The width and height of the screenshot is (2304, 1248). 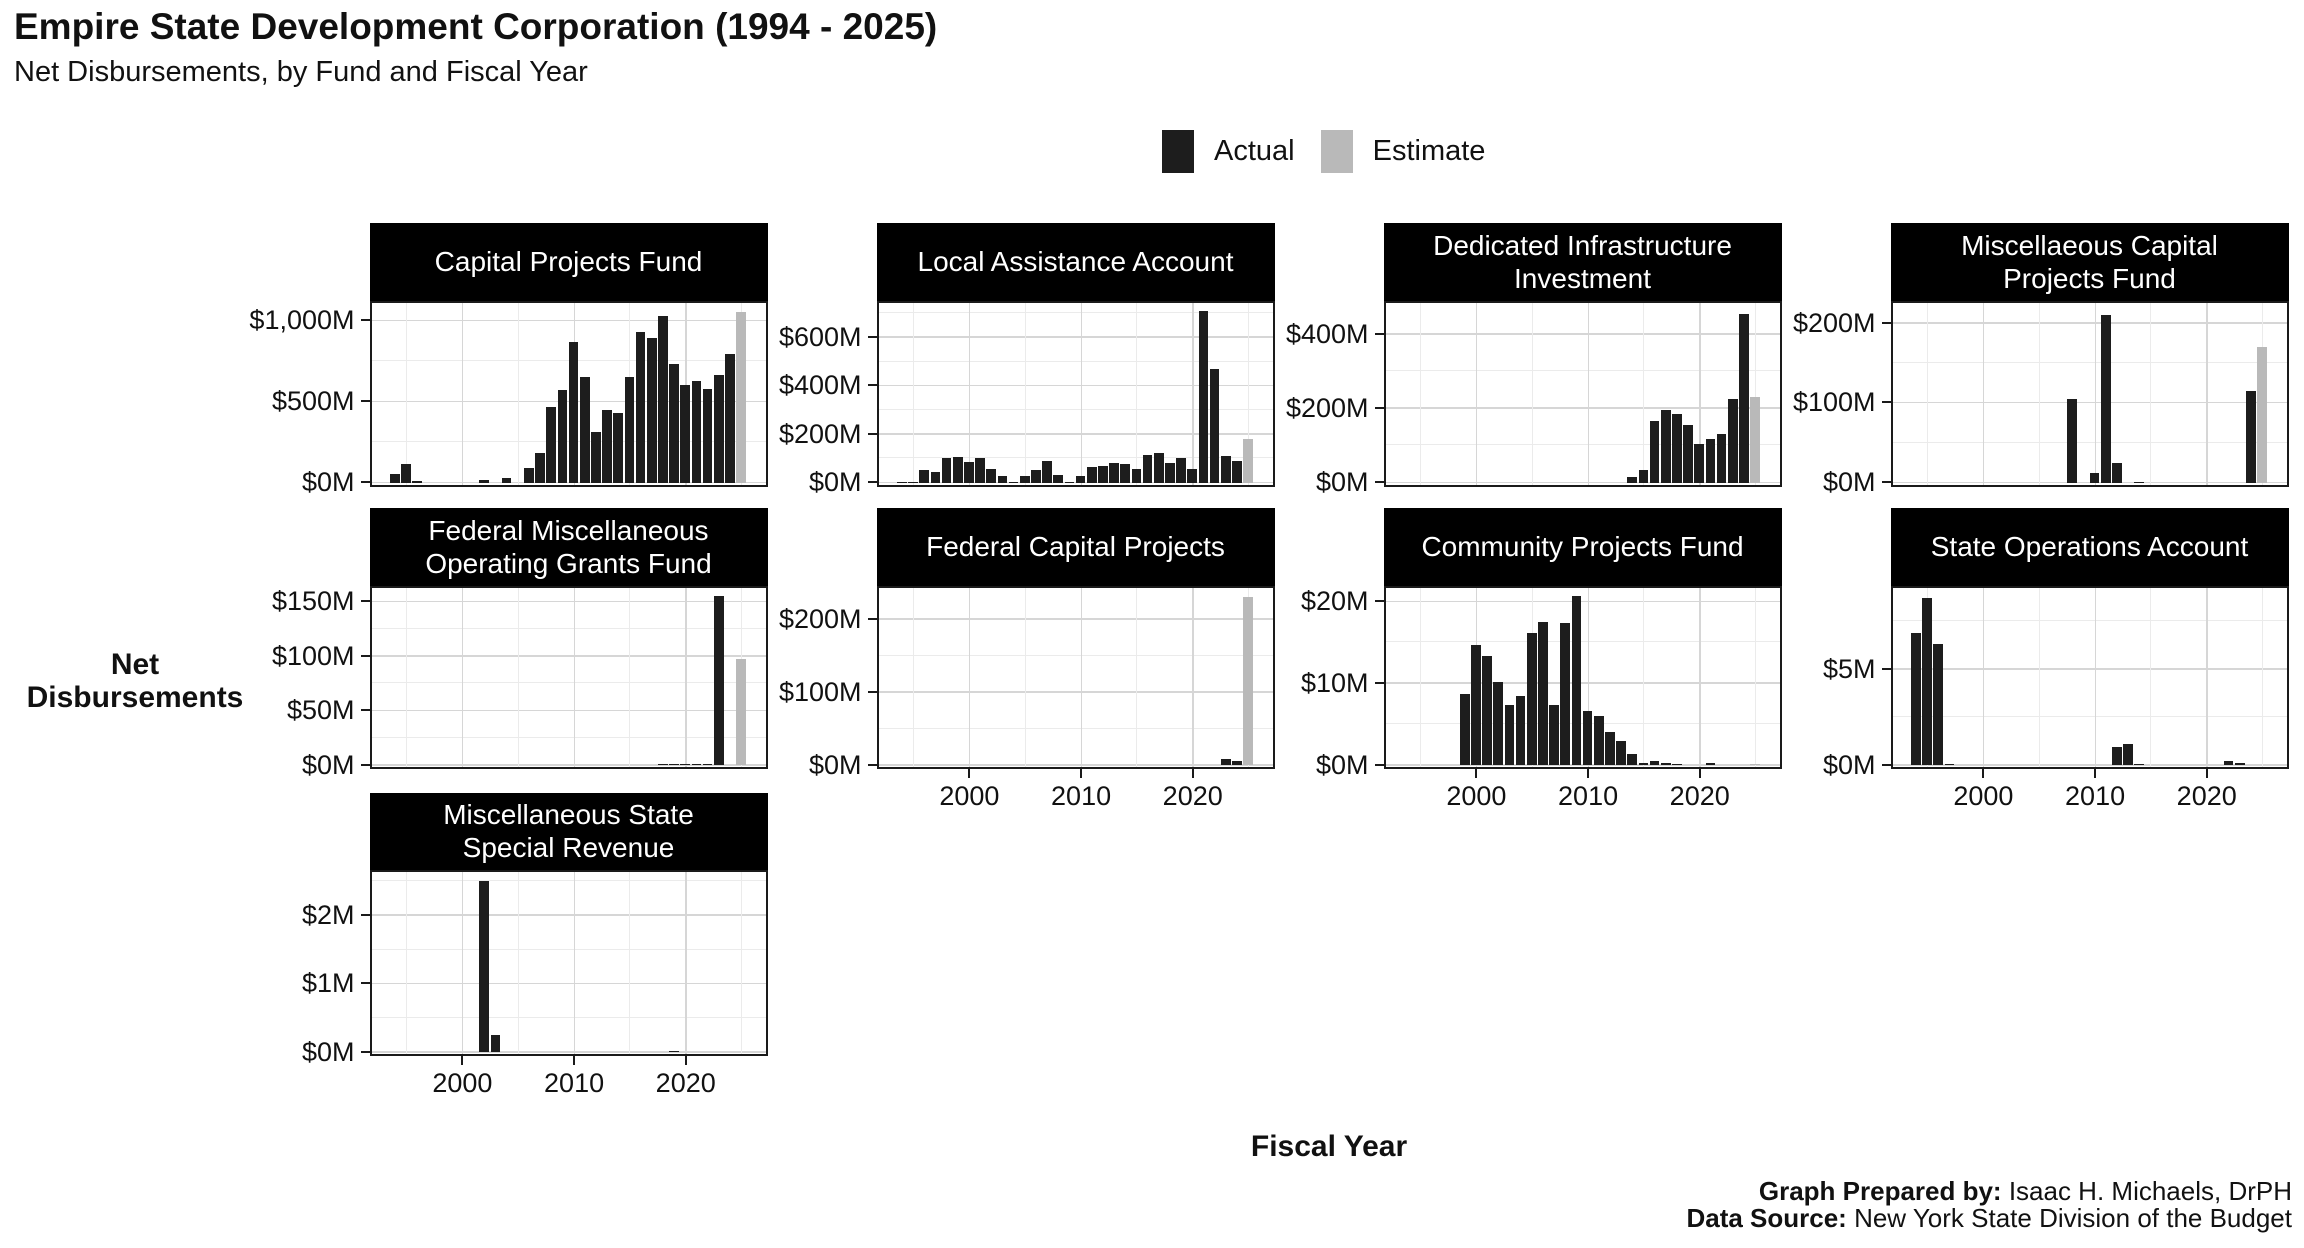 What do you see at coordinates (1170, 473) in the screenshot?
I see `bar-2018` at bounding box center [1170, 473].